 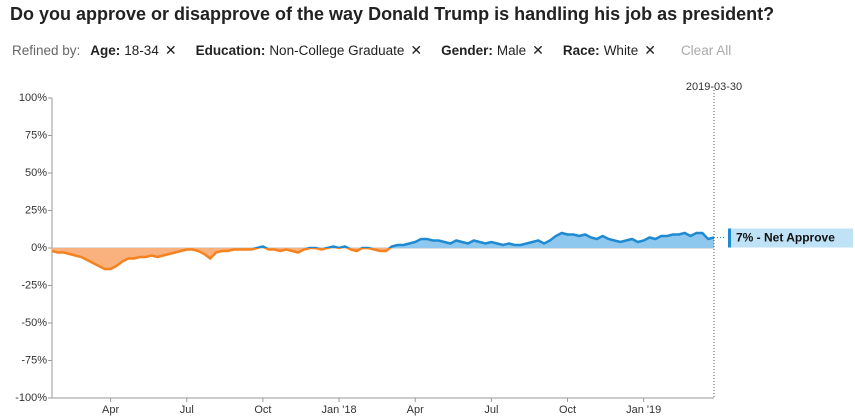 I want to click on y-tick-label: -25%, so click(x=34, y=285).